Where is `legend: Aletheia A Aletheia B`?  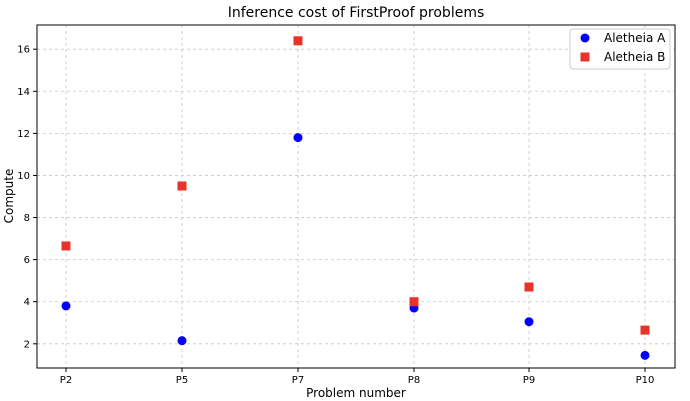 legend: Aletheia A Aletheia B is located at coordinates (620, 49).